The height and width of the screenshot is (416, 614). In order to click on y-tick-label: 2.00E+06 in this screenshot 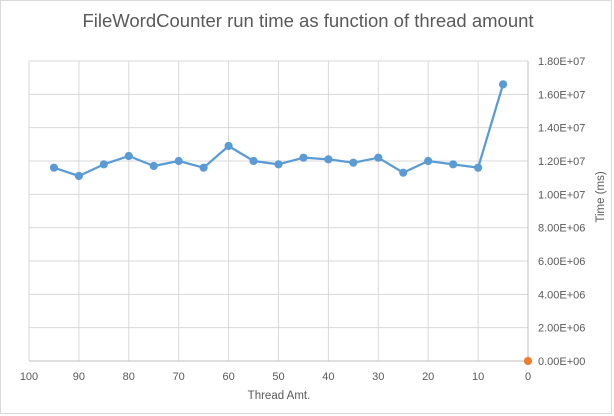, I will do `click(561, 329)`.